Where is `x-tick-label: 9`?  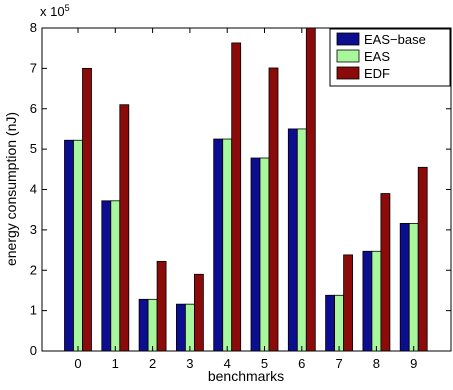 x-tick-label: 9 is located at coordinates (413, 363).